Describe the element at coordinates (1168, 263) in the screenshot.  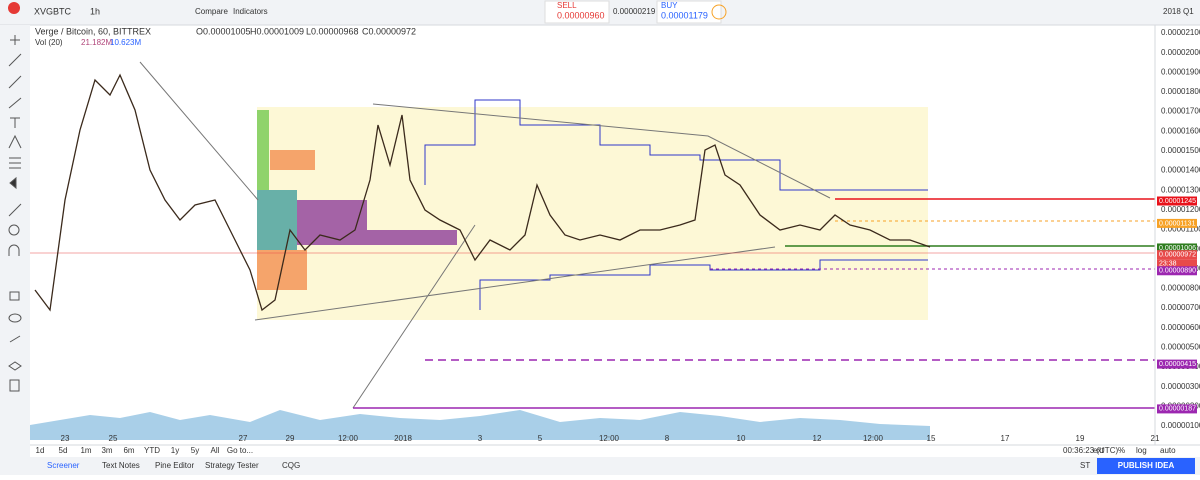
I see `price-tag-label: 23:38` at that location.